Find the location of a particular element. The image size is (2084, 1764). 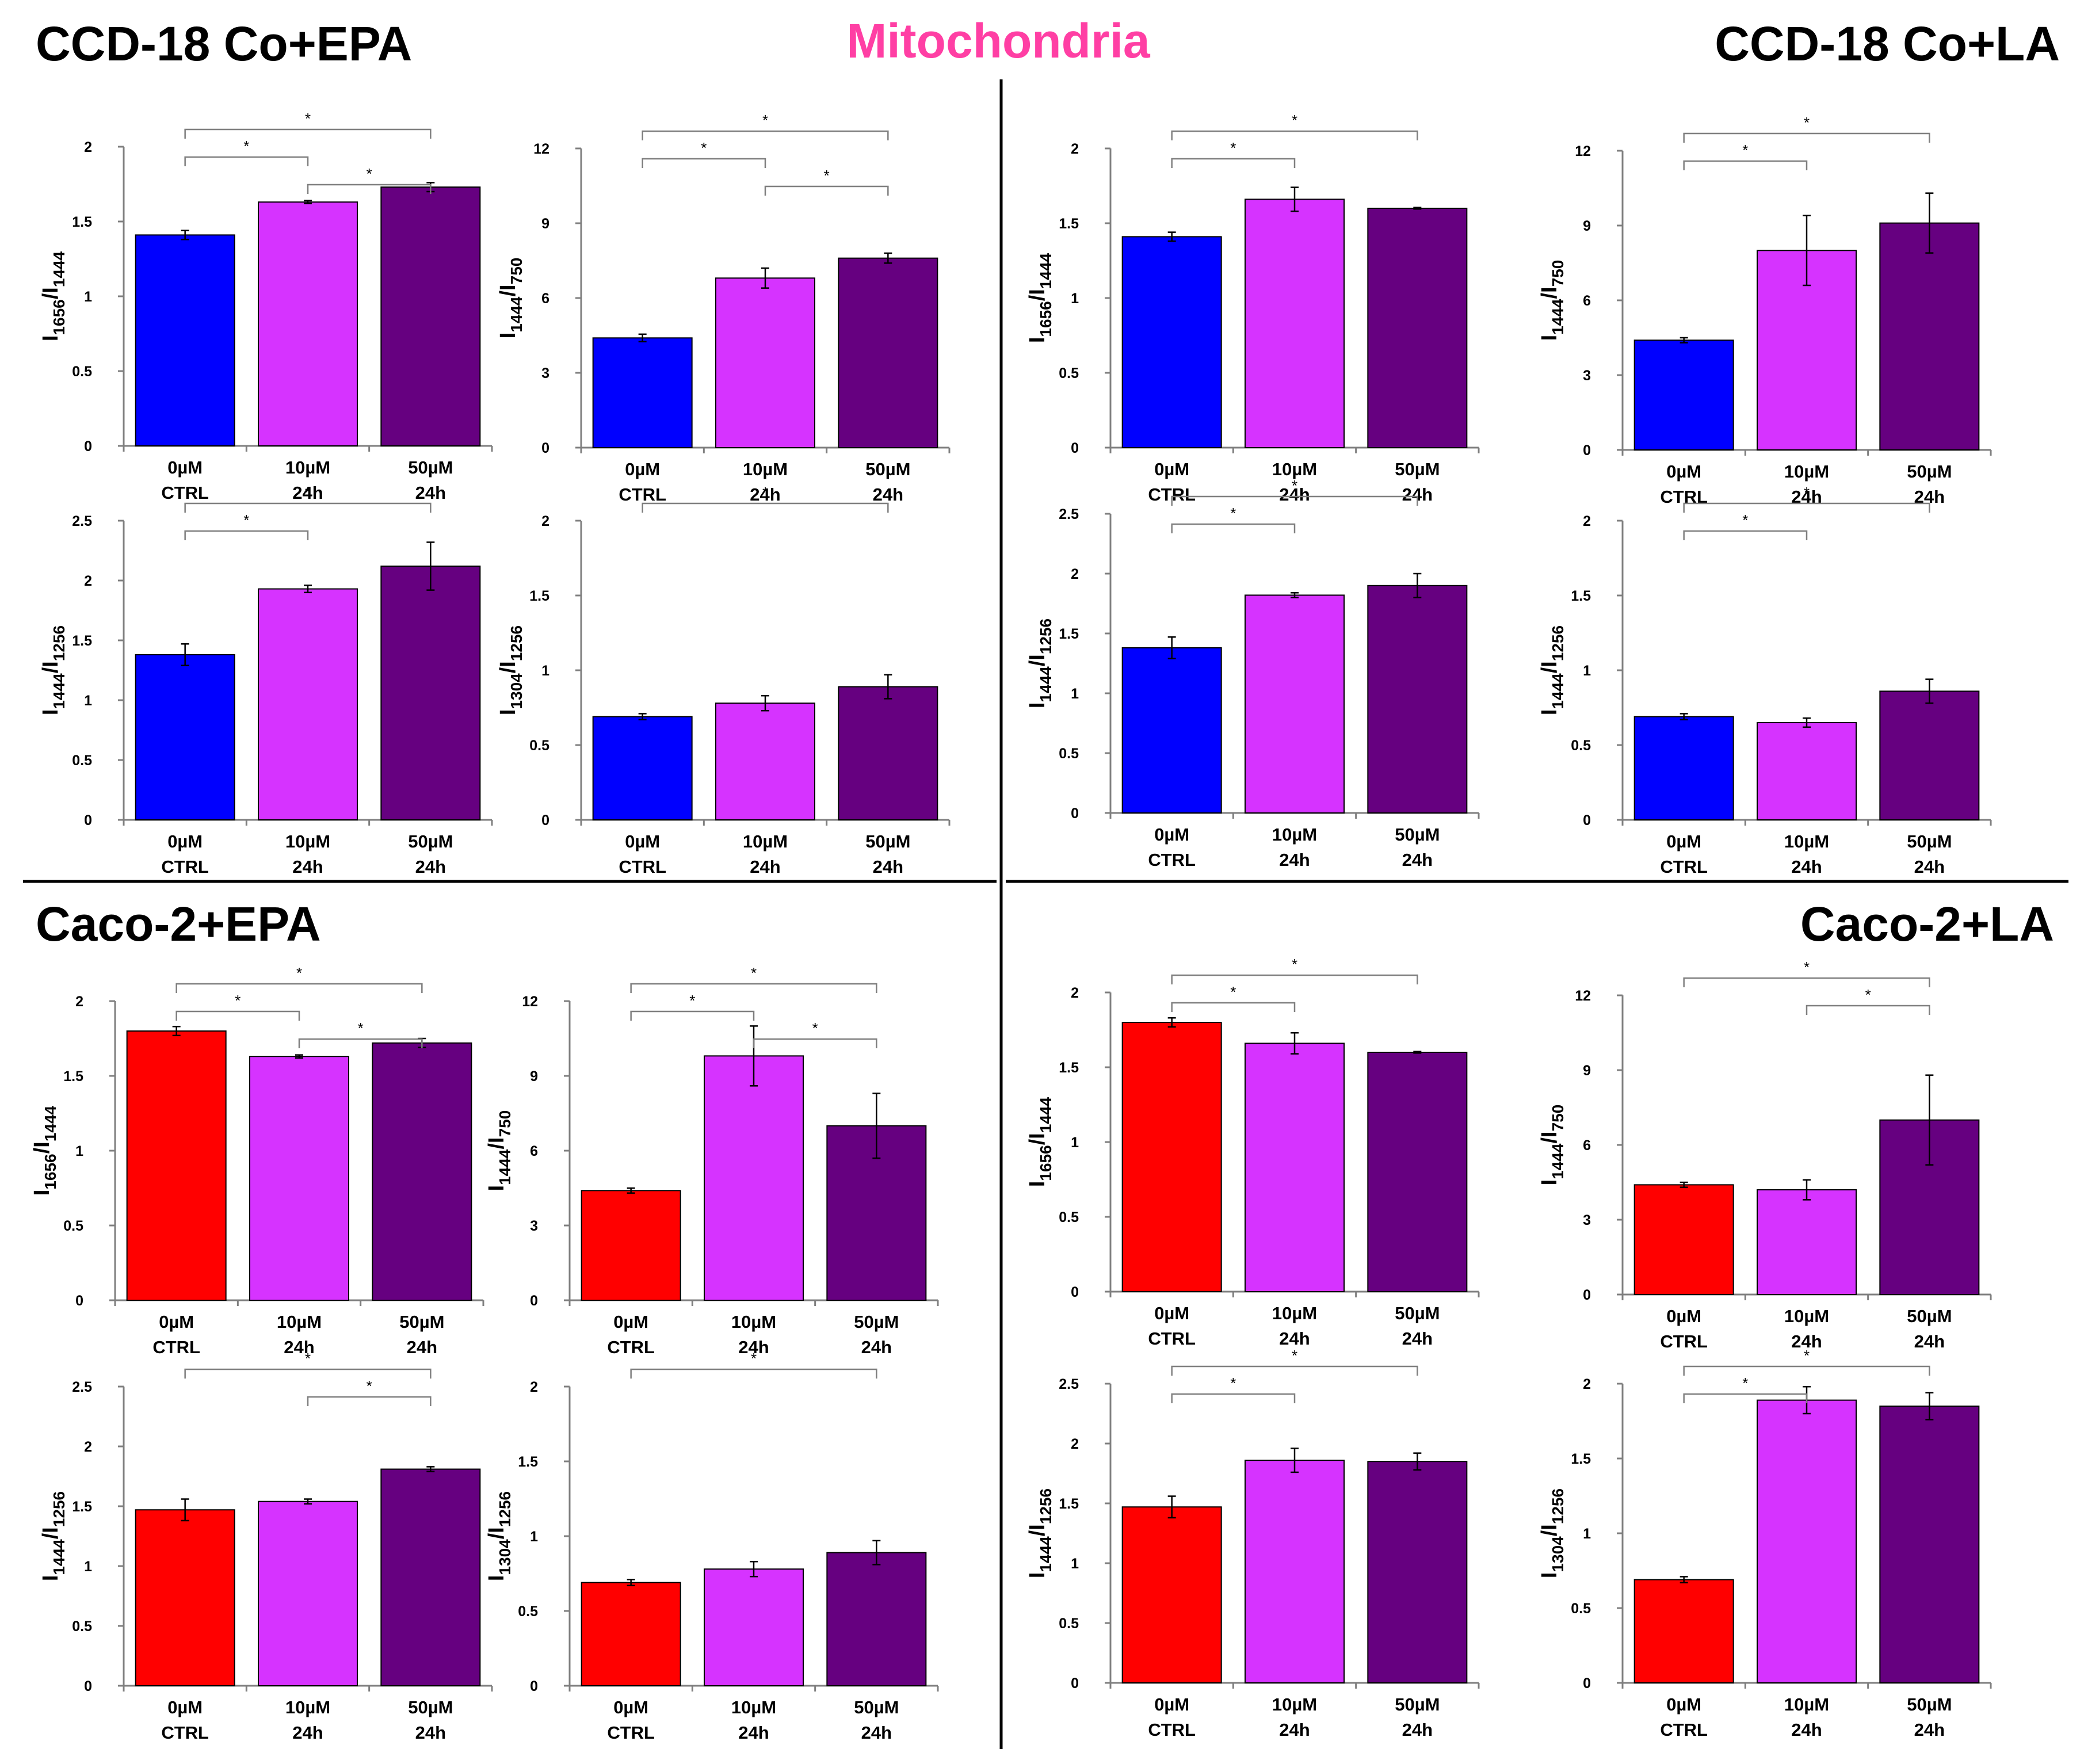

quadrant-title-caco-la: Caco-2+LA is located at coordinates (1927, 924).